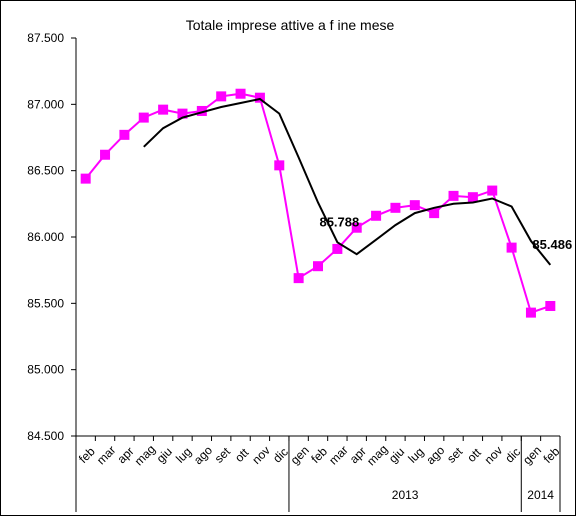 The height and width of the screenshot is (516, 576). I want to click on y-tick-label: 85.500, so click(45, 303).